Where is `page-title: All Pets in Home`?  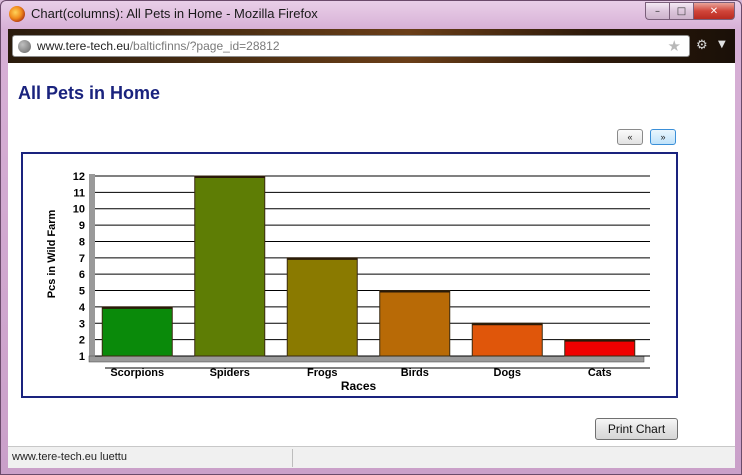
page-title: All Pets in Home is located at coordinates (89, 93).